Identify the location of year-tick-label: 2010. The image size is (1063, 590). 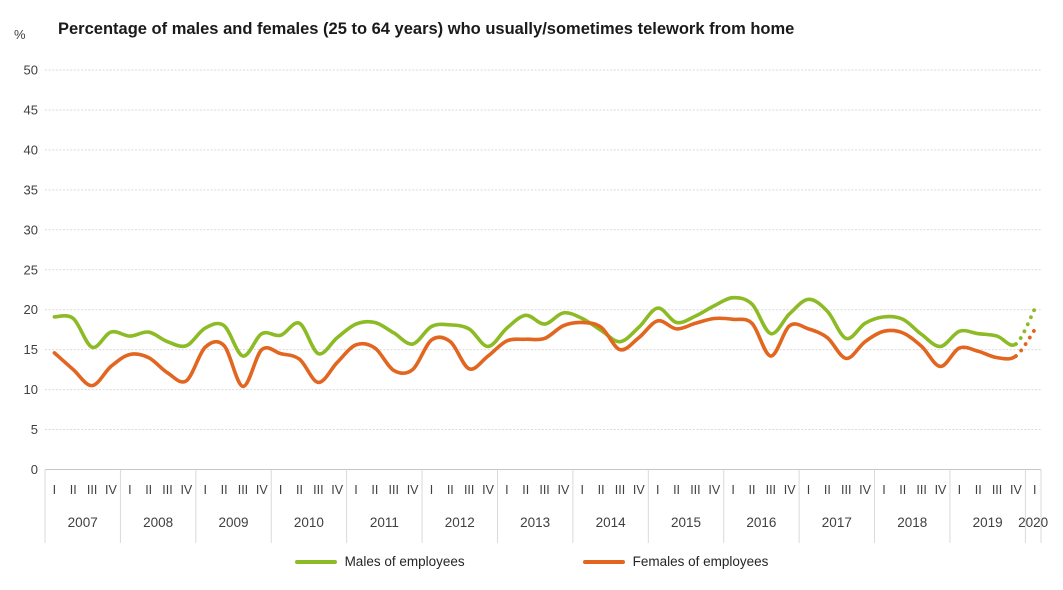
(309, 522).